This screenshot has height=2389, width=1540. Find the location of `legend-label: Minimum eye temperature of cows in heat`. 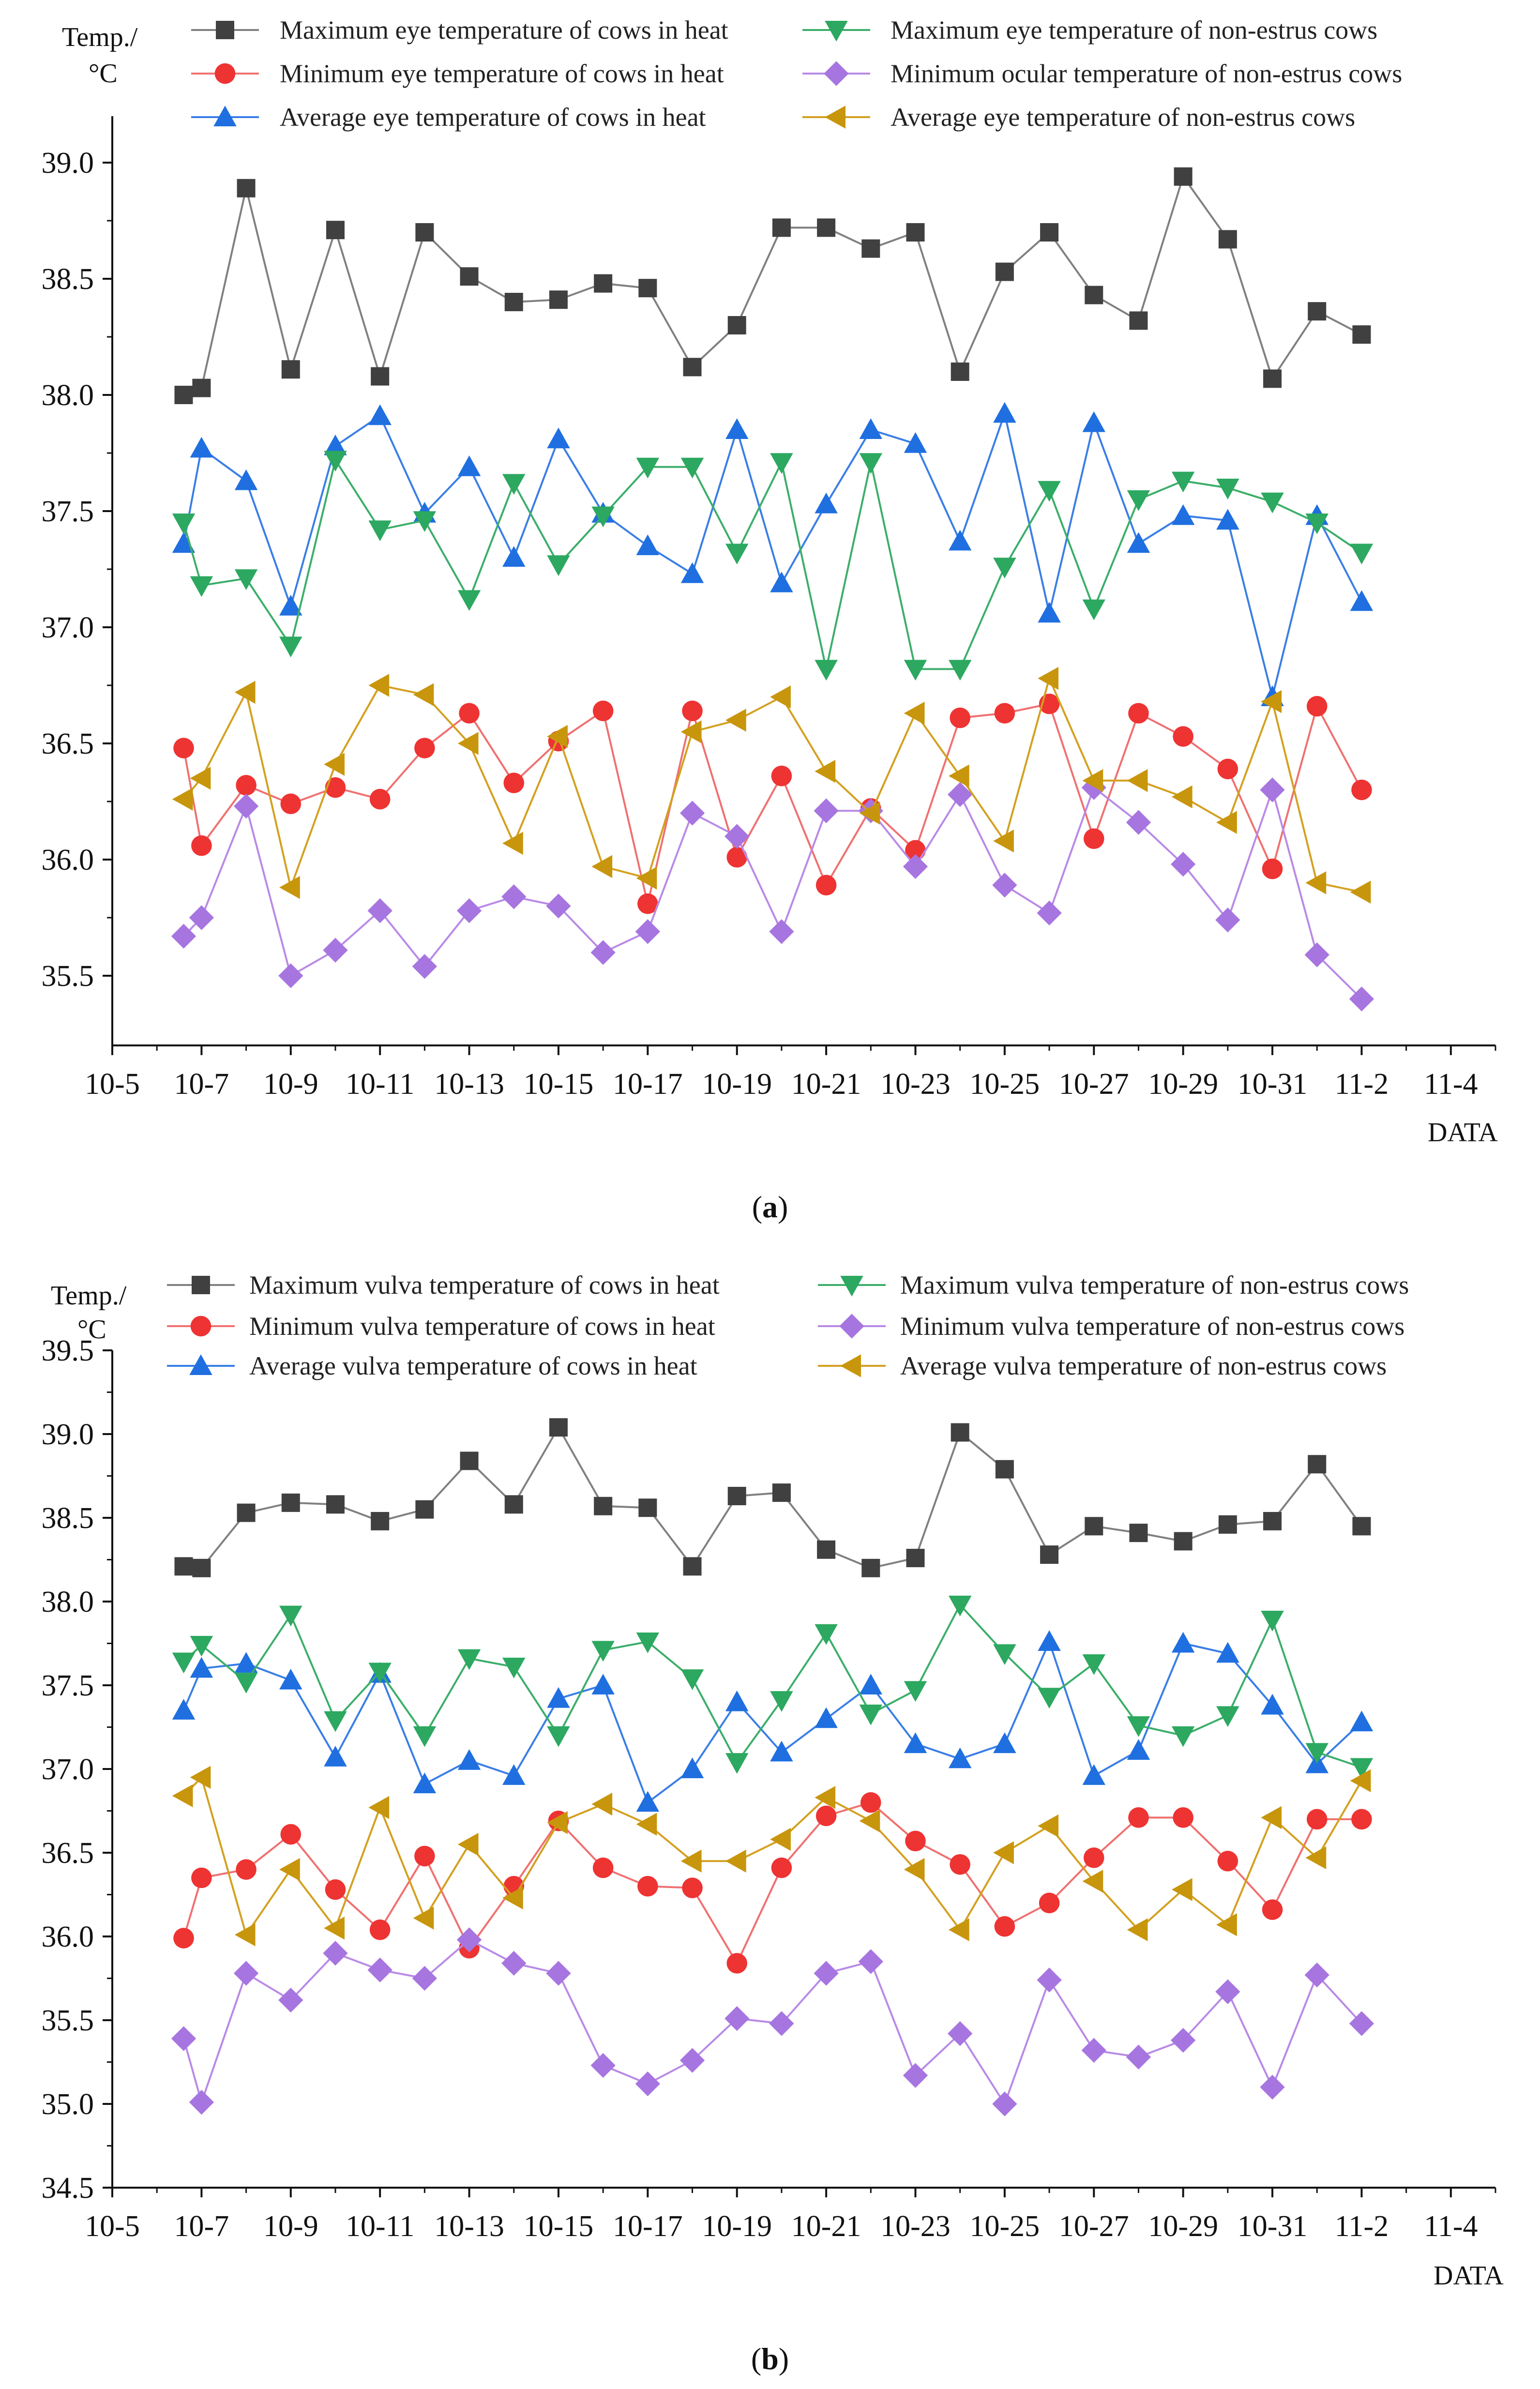

legend-label: Minimum eye temperature of cows in heat is located at coordinates (502, 73).